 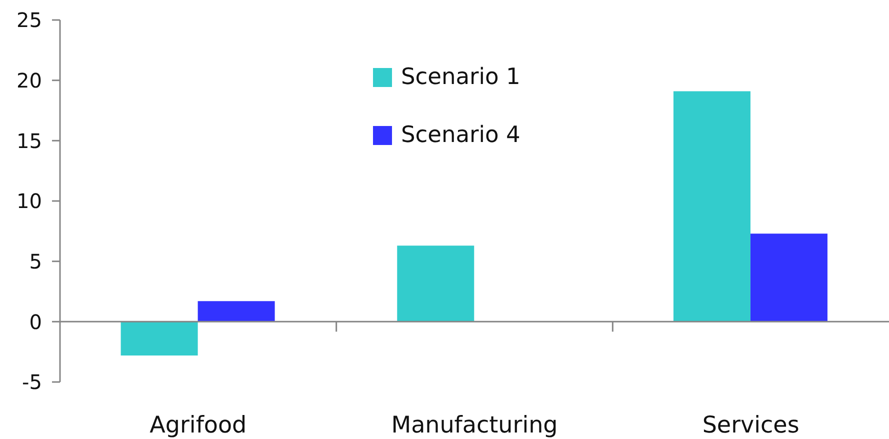 What do you see at coordinates (460, 77) in the screenshot?
I see `legend-label: Scenario 1` at bounding box center [460, 77].